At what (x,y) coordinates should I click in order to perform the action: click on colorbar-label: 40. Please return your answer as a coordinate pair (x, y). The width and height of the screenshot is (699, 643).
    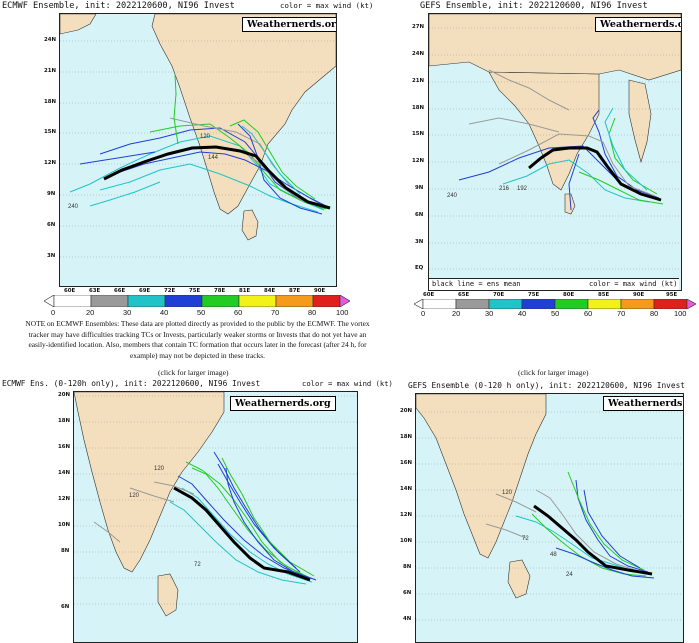
    Looking at the image, I should click on (522, 313).